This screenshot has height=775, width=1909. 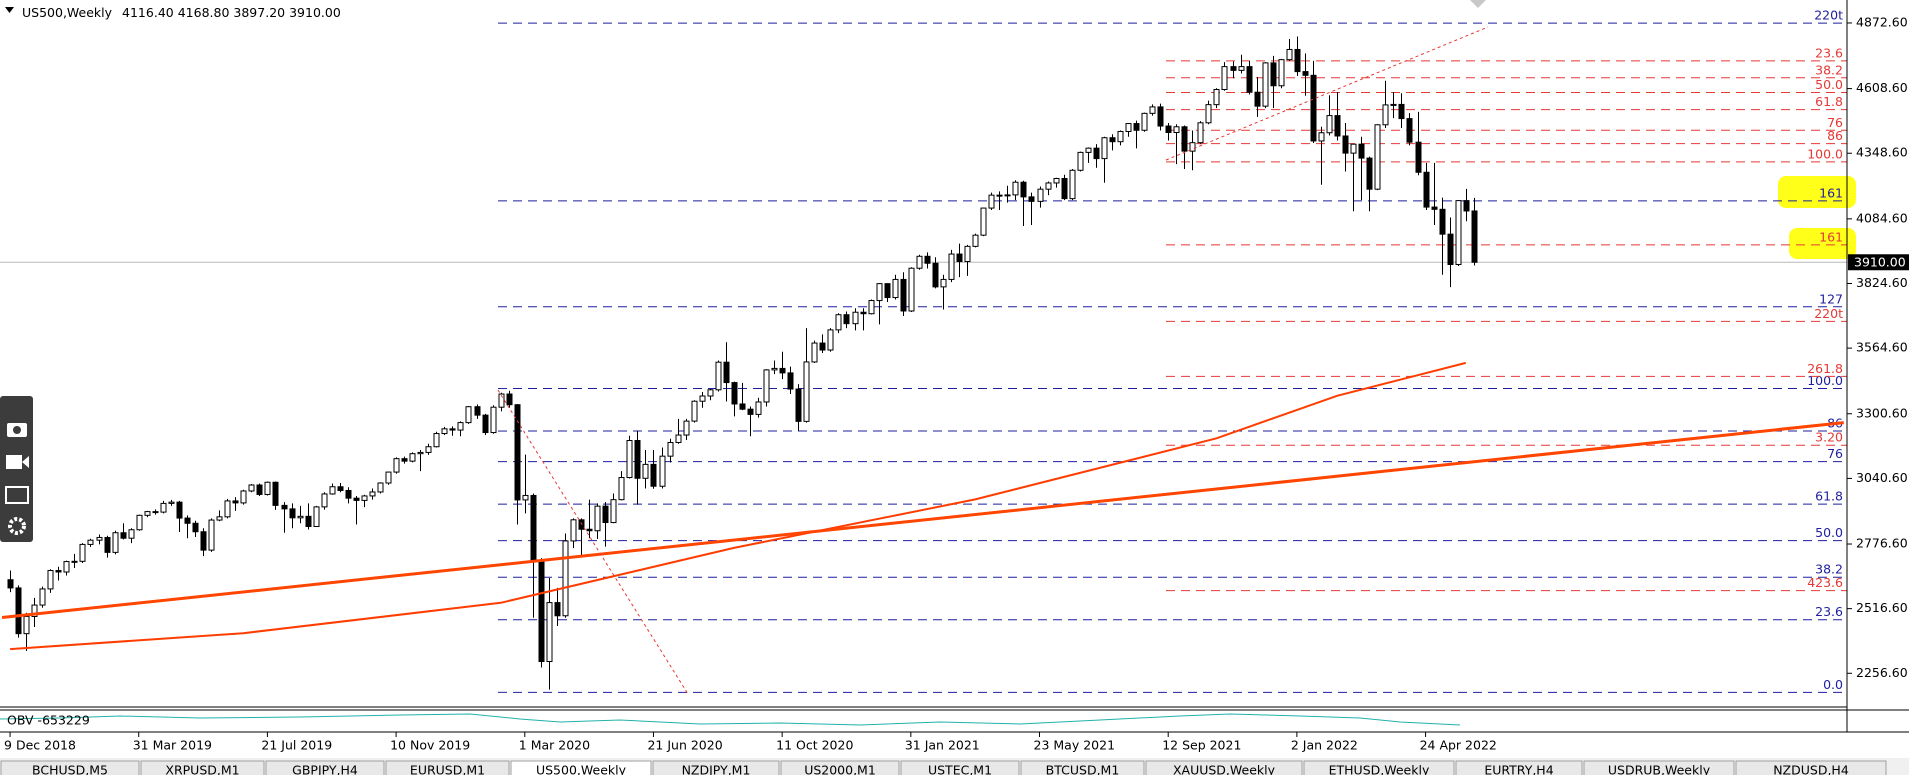 I want to click on tab-label: XAUUSD,Weekly, so click(x=1224, y=769).